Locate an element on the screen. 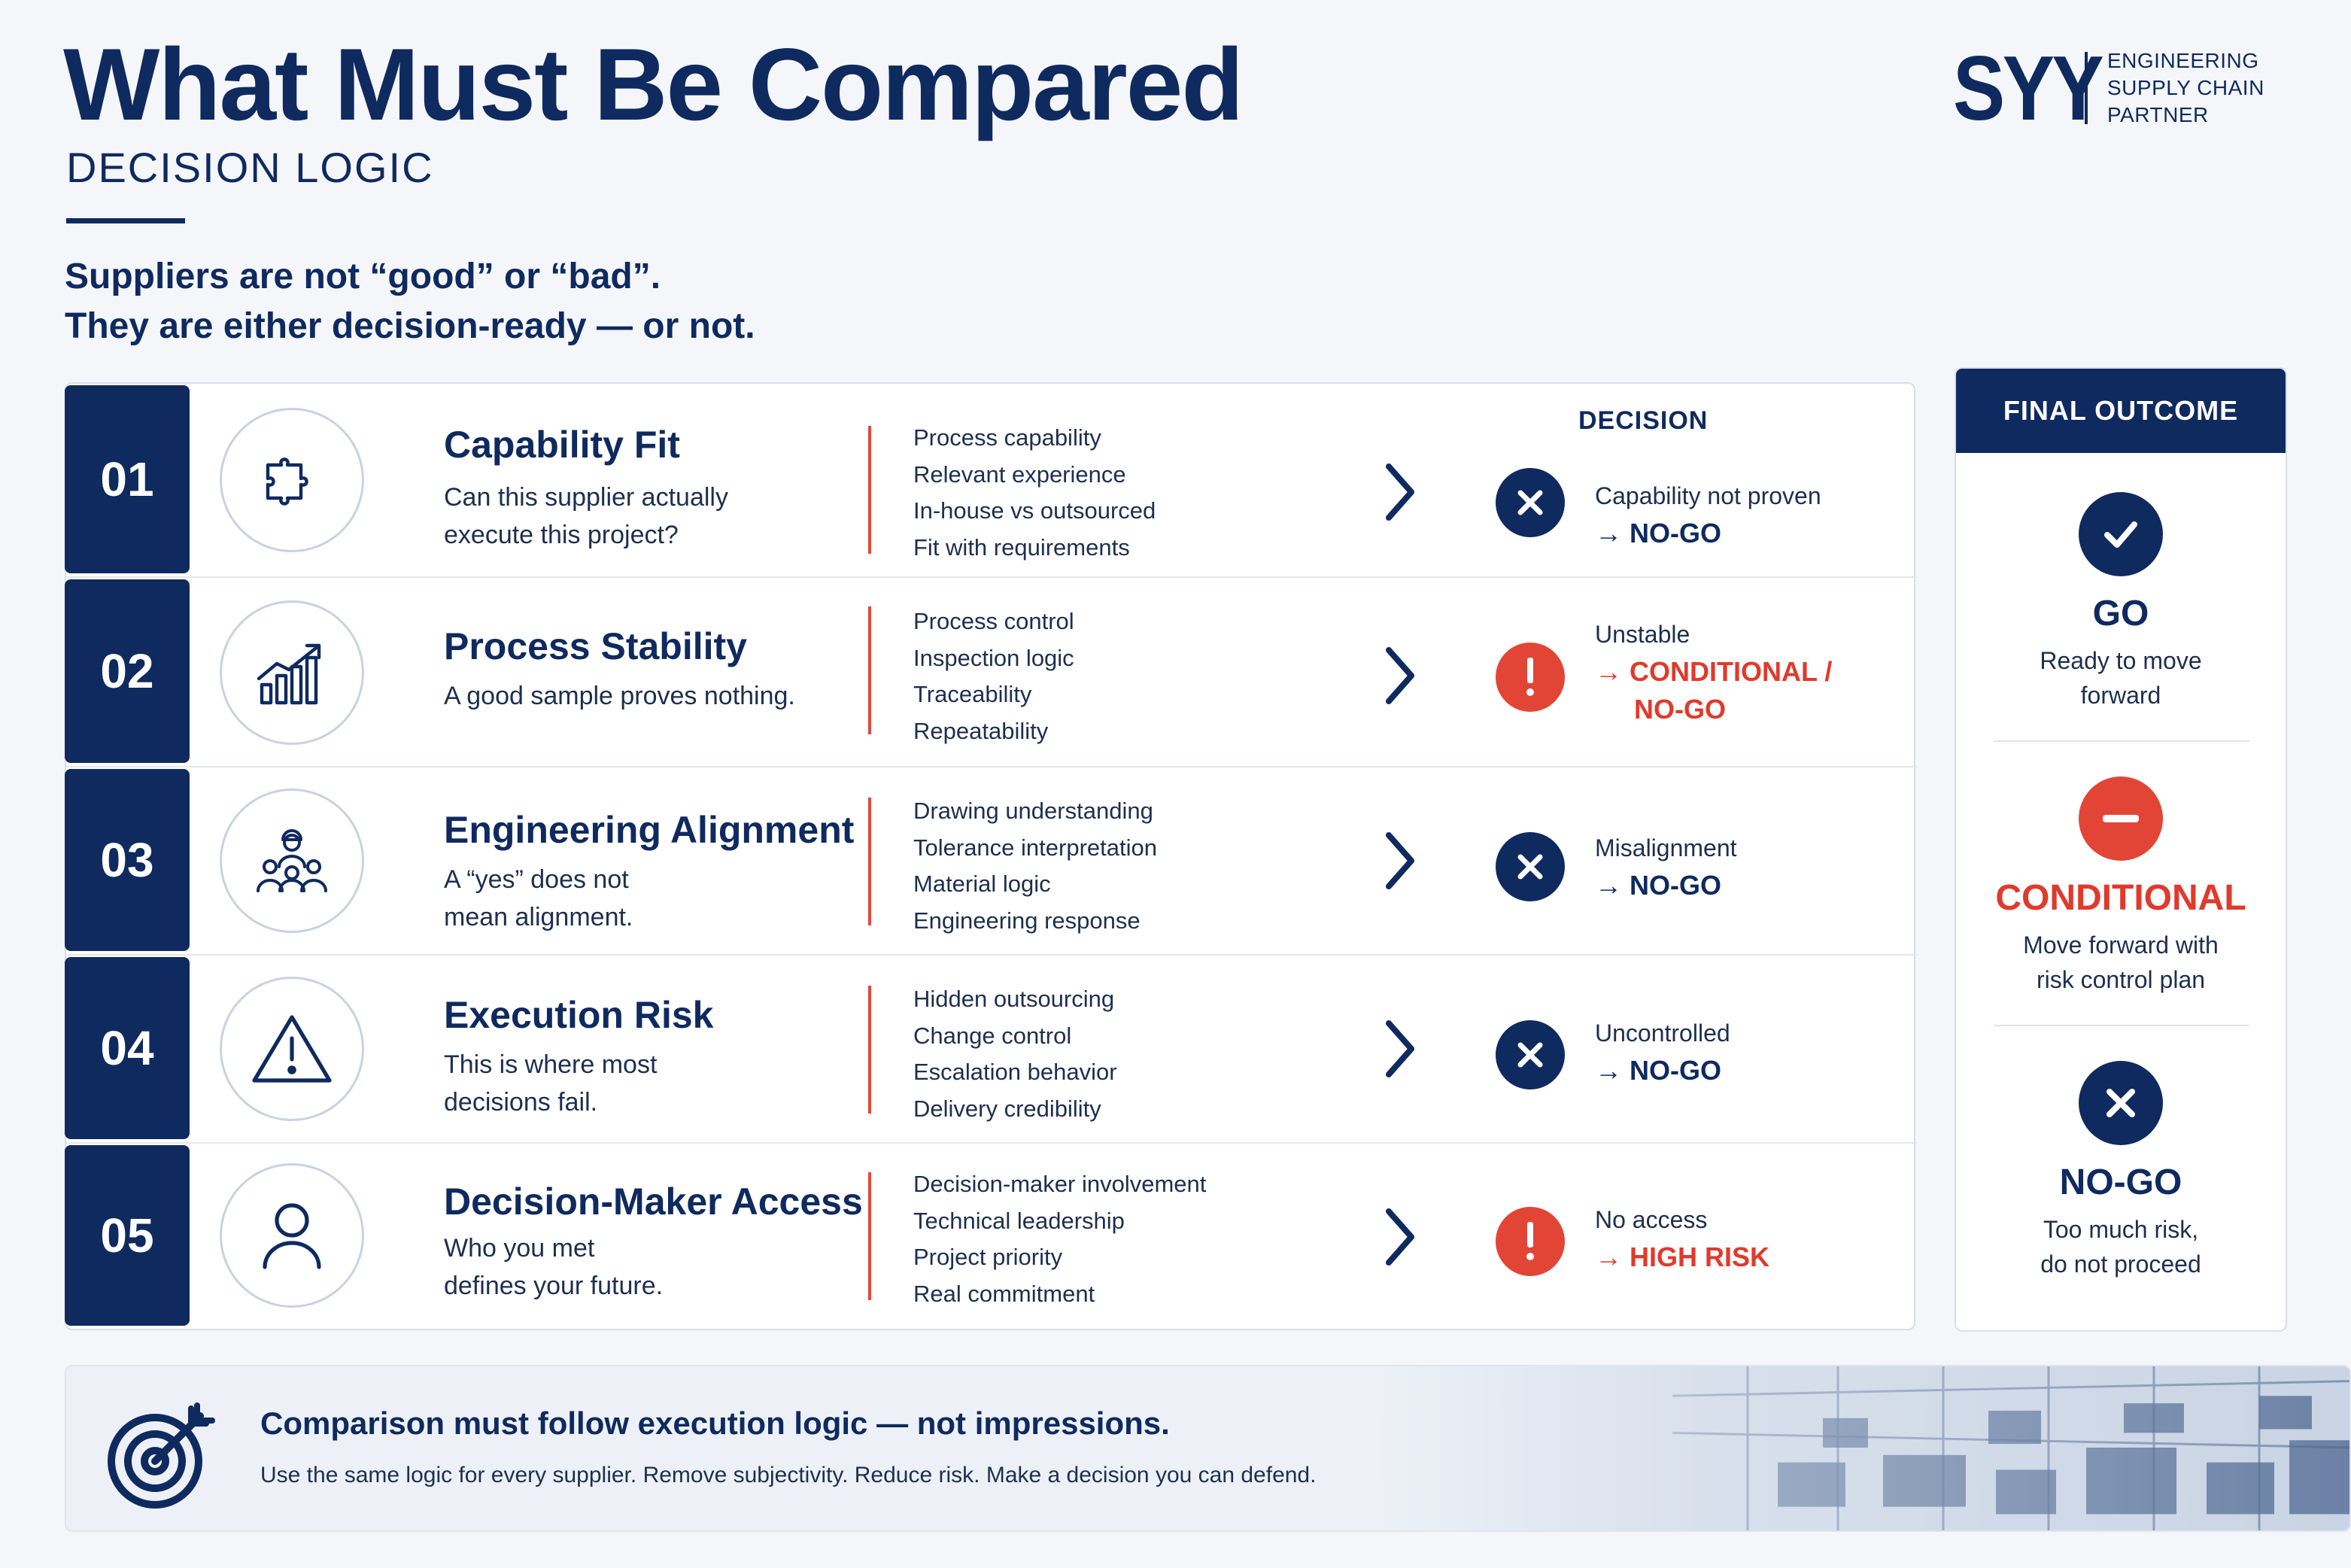 The height and width of the screenshot is (1568, 2351). status-label: No access is located at coordinates (1651, 1219).